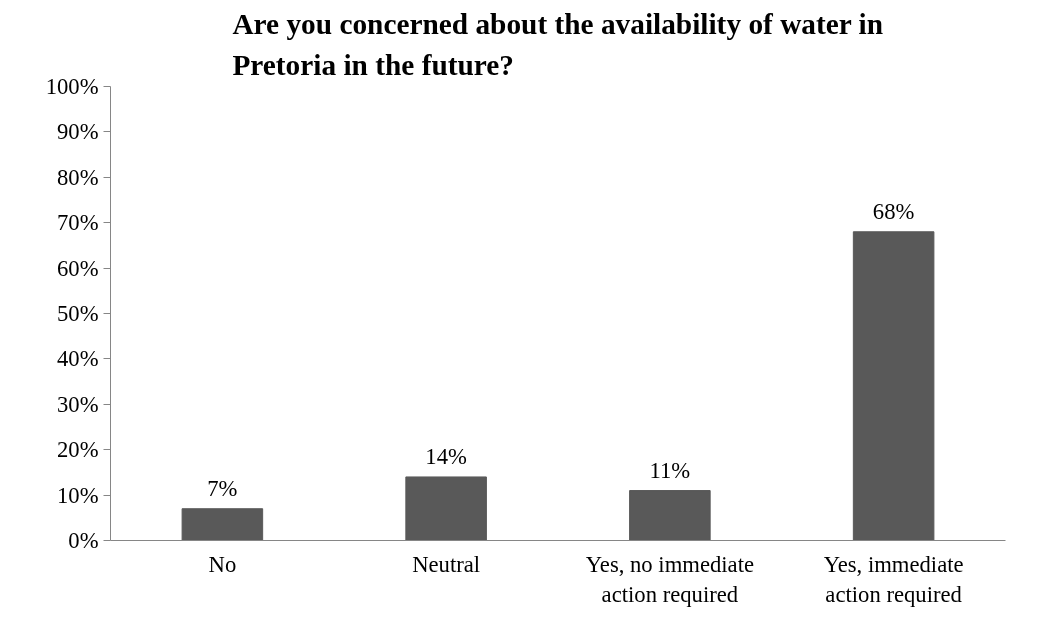  Describe the element at coordinates (893, 211) in the screenshot. I see `data-label: 68%` at that location.